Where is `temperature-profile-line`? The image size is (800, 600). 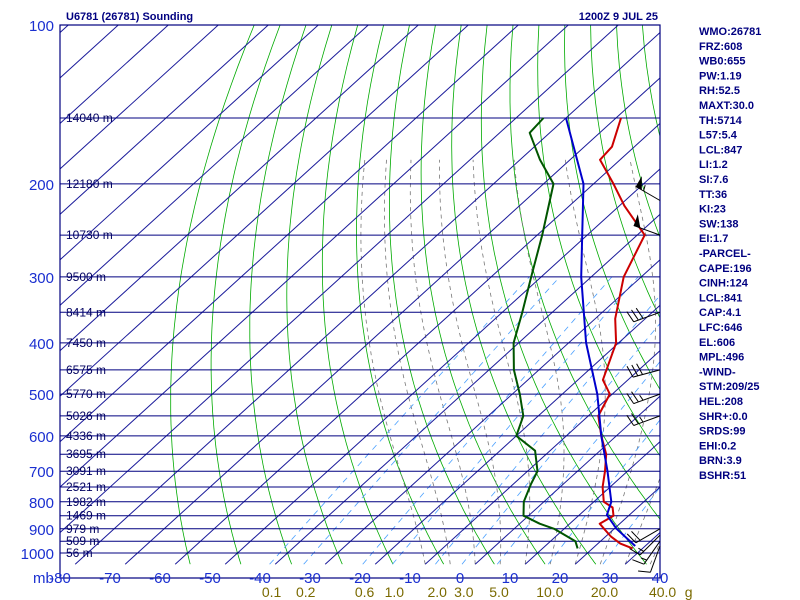 temperature-profile-line is located at coordinates (621, 333).